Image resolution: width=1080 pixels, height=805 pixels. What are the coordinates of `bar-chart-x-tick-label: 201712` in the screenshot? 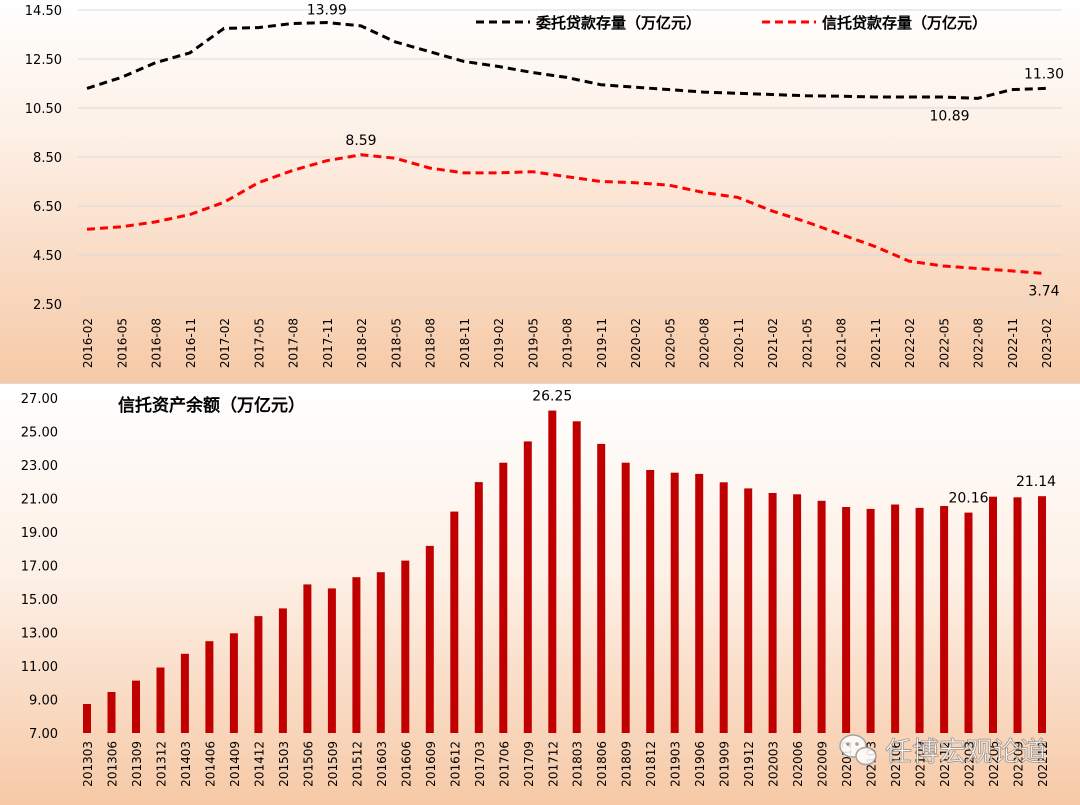 It's located at (553, 764).